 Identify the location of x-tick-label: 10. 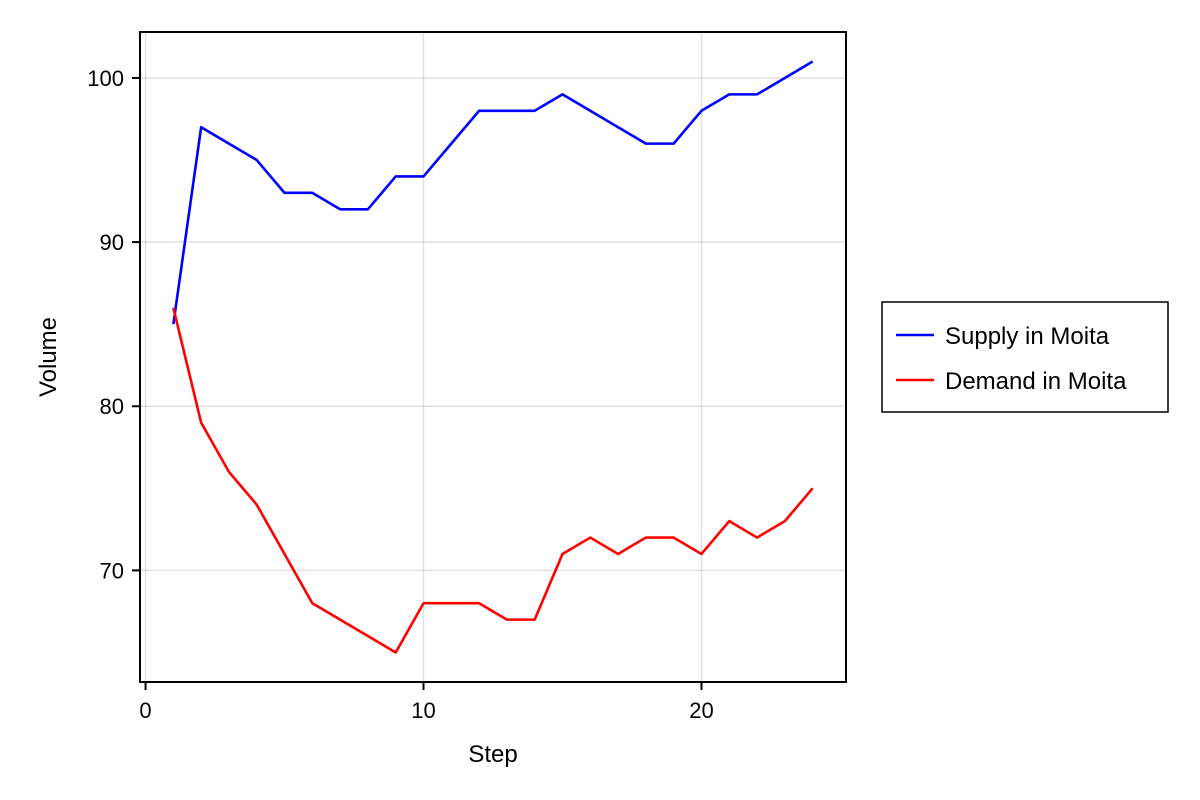
(423, 710).